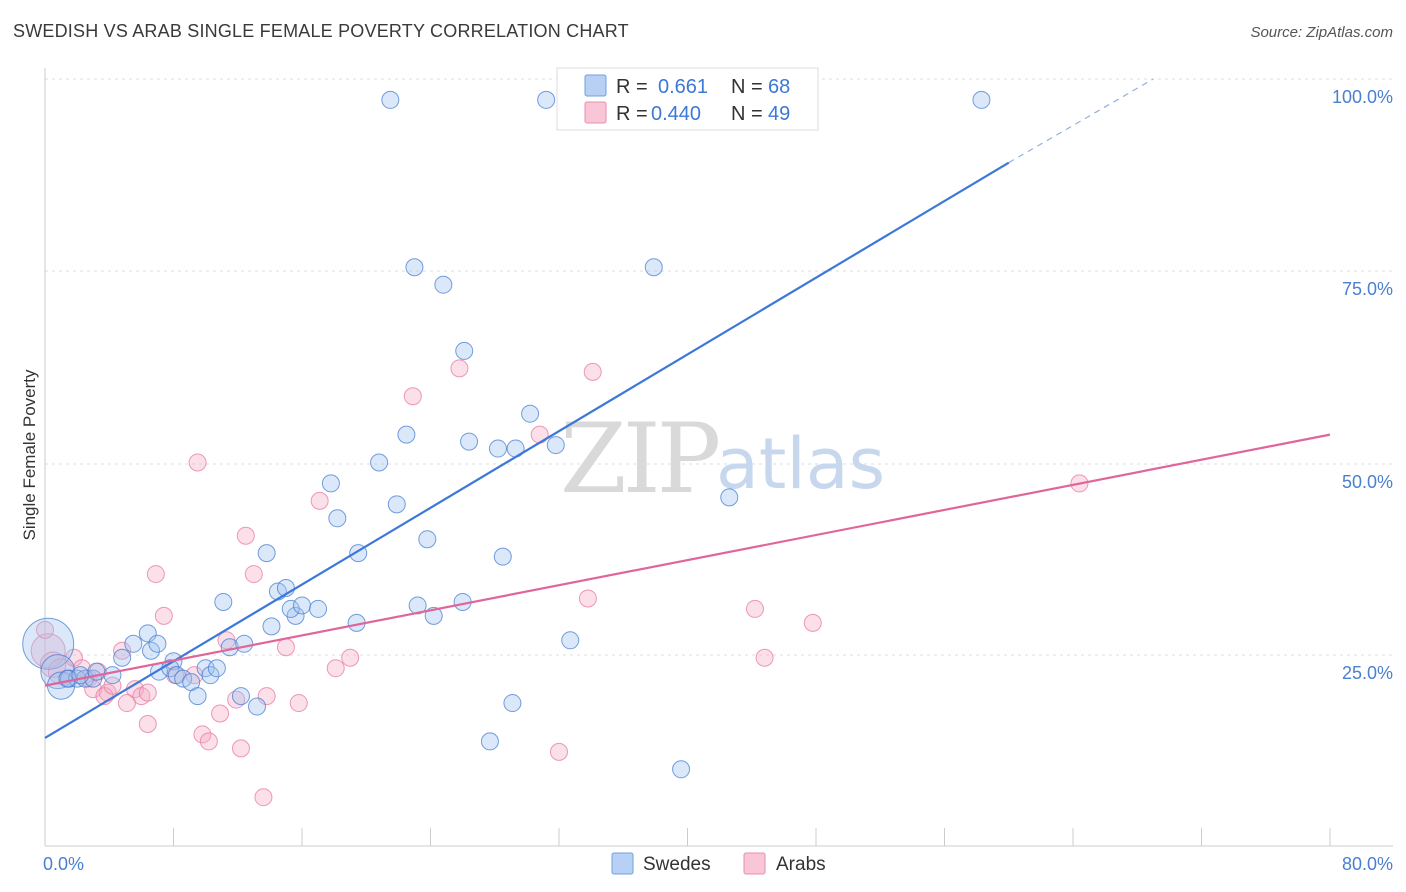 The image size is (1406, 892). Describe the element at coordinates (1367, 482) in the screenshot. I see `y-tick-label: 50.0%` at that location.